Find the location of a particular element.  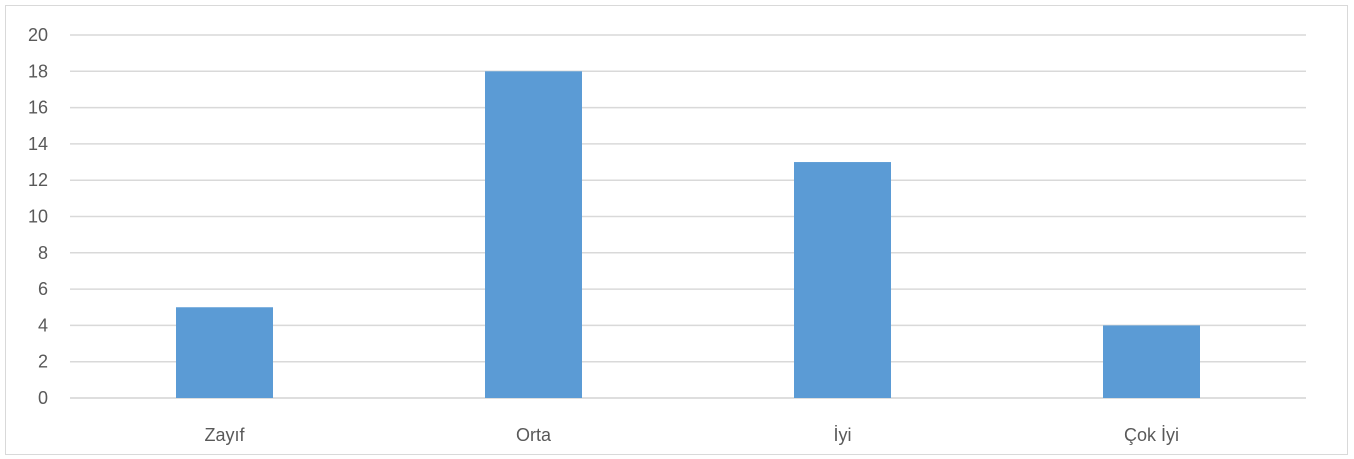

y-tick-label: 8 is located at coordinates (43, 253).